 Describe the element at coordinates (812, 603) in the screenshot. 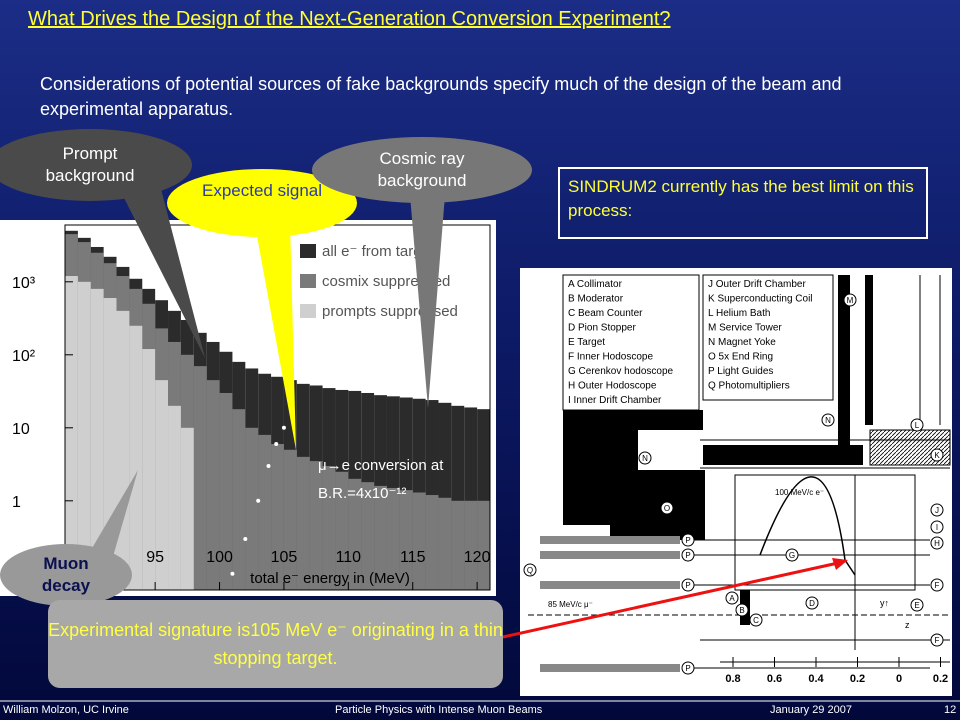

I see `part-letter: D` at that location.